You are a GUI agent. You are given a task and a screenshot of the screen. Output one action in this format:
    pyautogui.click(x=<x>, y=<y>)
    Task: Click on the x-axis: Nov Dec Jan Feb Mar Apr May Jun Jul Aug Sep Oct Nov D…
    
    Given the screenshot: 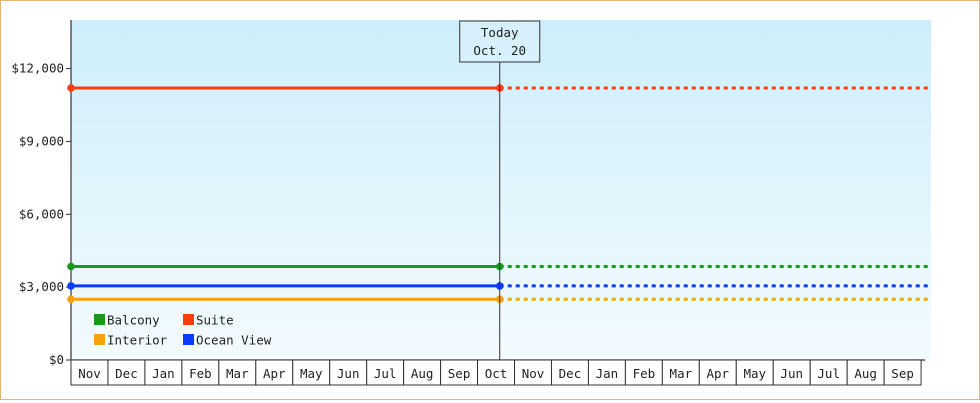 What is the action you would take?
    pyautogui.click(x=498, y=372)
    